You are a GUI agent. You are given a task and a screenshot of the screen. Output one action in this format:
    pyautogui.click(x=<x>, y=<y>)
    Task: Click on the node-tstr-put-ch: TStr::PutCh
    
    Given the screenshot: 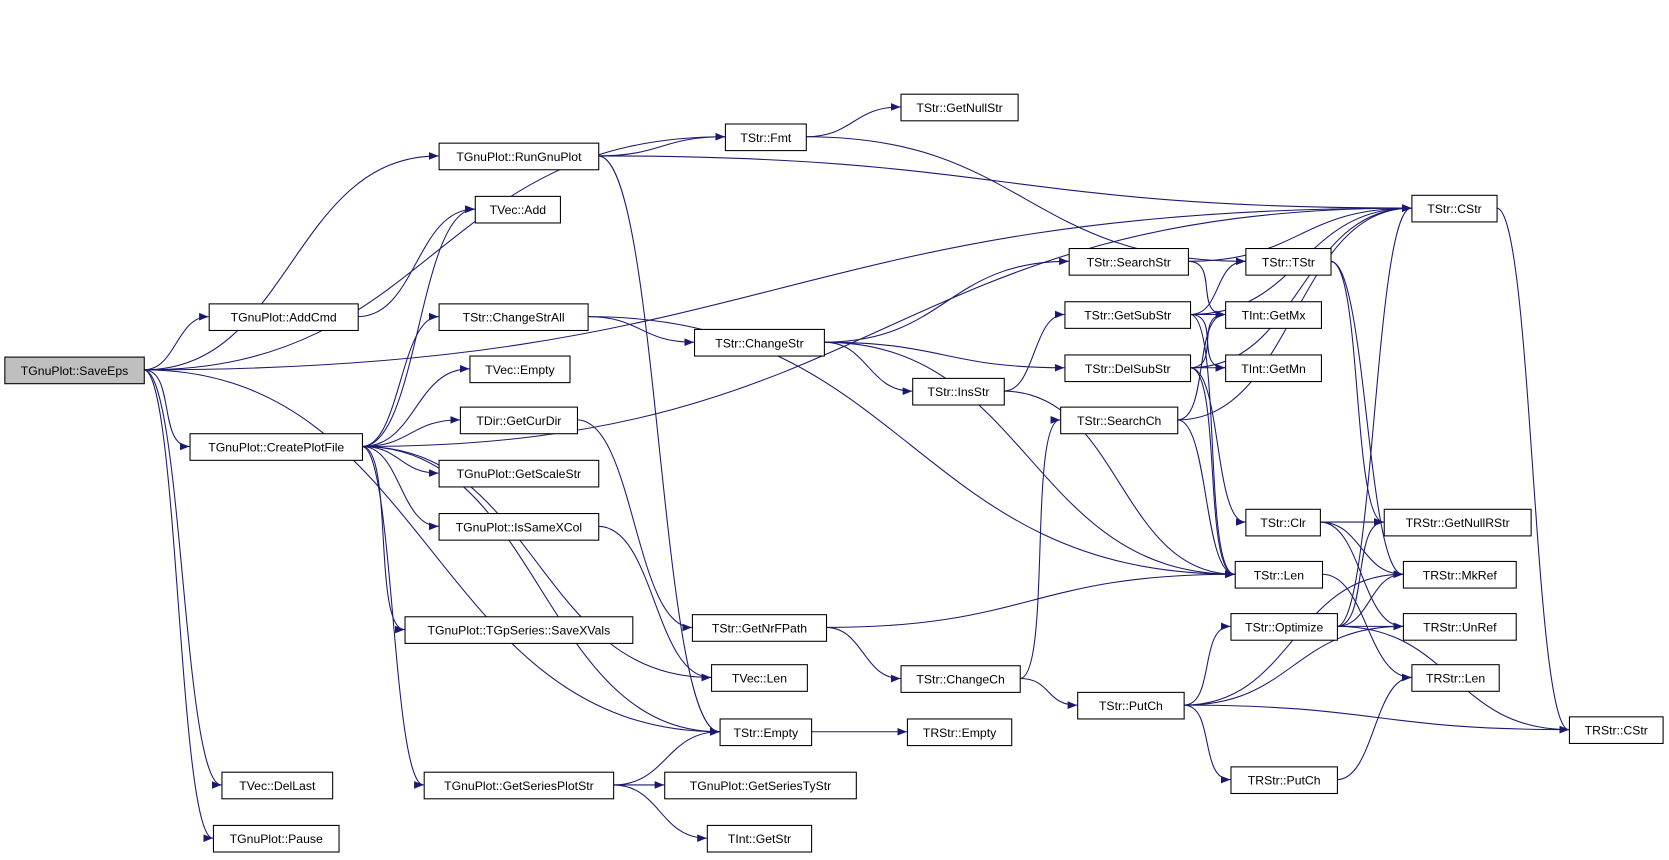 What is the action you would take?
    pyautogui.click(x=1131, y=705)
    